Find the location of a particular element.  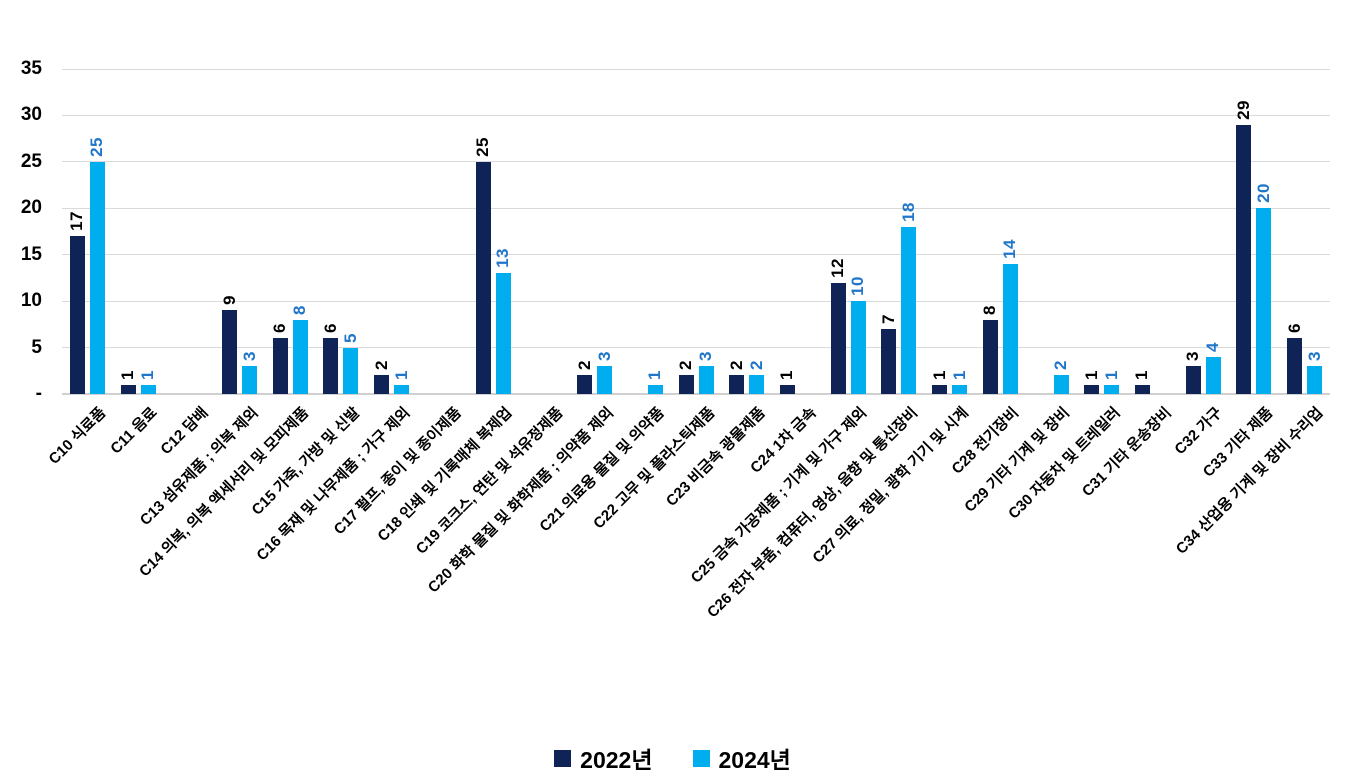

y-axis-tick-label: 10 is located at coordinates (31, 301).